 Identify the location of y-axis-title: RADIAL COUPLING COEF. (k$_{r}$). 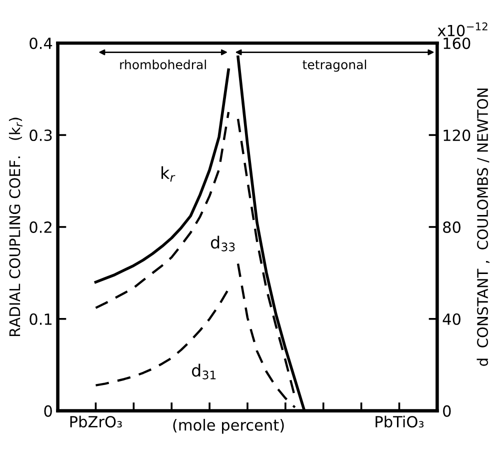
(15, 227).